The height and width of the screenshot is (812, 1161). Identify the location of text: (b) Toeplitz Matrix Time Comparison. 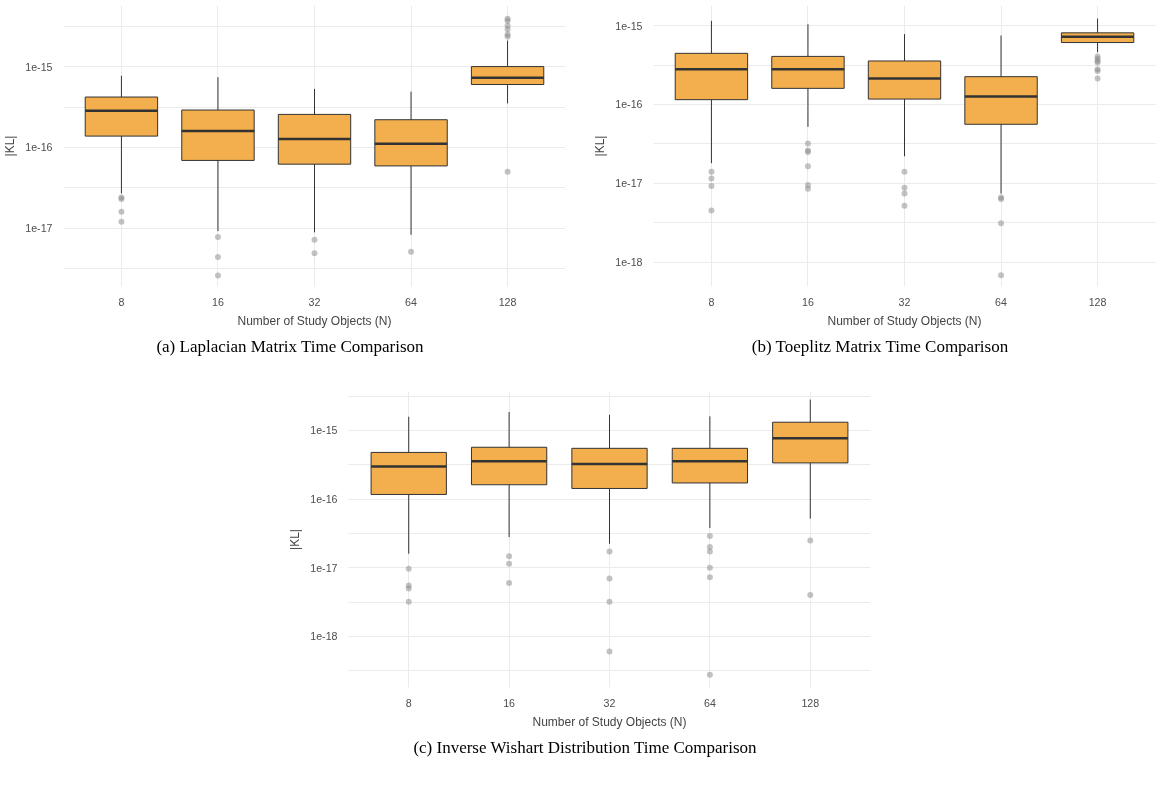
(880, 347).